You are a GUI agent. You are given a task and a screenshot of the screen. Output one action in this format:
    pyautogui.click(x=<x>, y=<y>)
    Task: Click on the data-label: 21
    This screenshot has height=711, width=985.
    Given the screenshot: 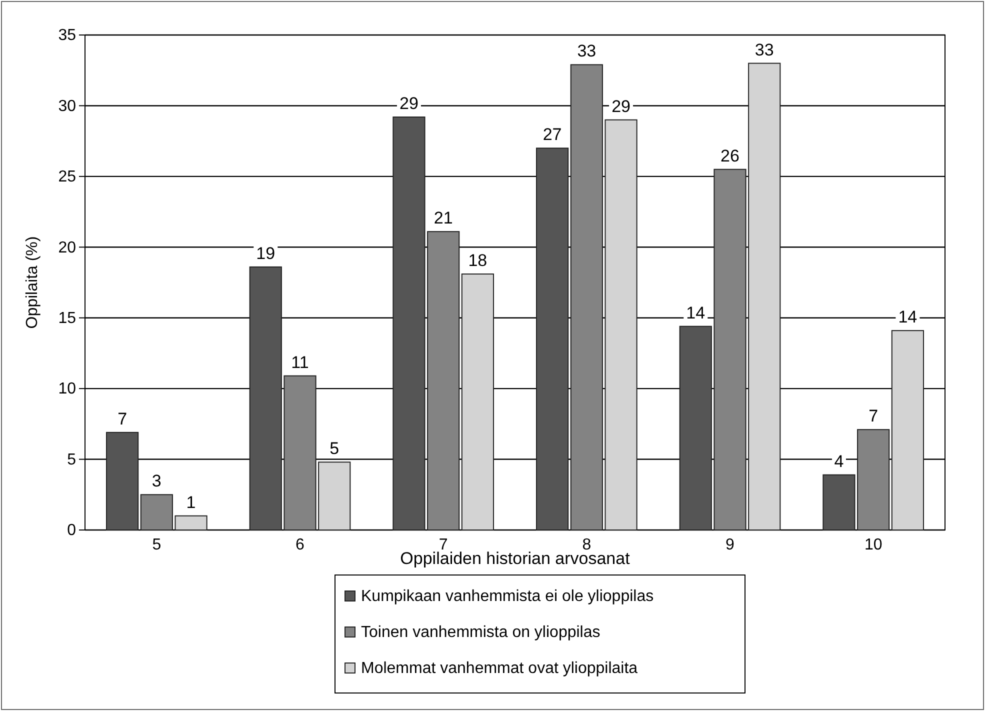 What is the action you would take?
    pyautogui.click(x=443, y=218)
    